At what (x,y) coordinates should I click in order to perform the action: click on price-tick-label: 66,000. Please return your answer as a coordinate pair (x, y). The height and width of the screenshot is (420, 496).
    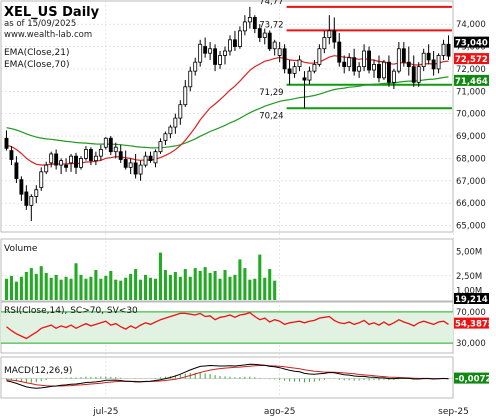
    Looking at the image, I should click on (471, 204).